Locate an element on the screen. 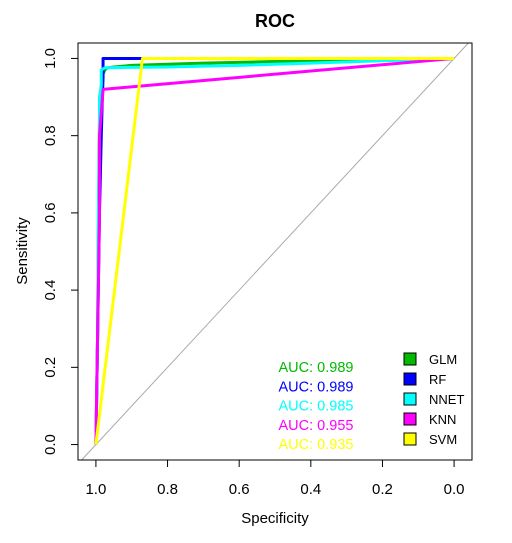  x-tick-label: 0.8 is located at coordinates (167, 489).